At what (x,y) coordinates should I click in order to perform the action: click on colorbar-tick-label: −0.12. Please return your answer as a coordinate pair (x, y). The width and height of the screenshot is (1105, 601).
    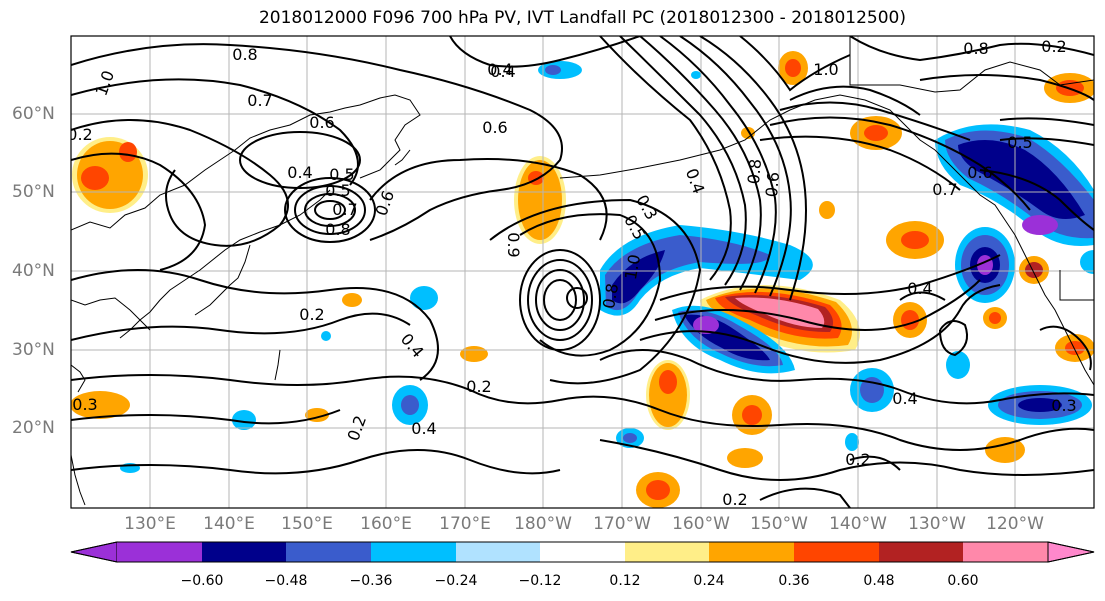
    Looking at the image, I should click on (540, 581).